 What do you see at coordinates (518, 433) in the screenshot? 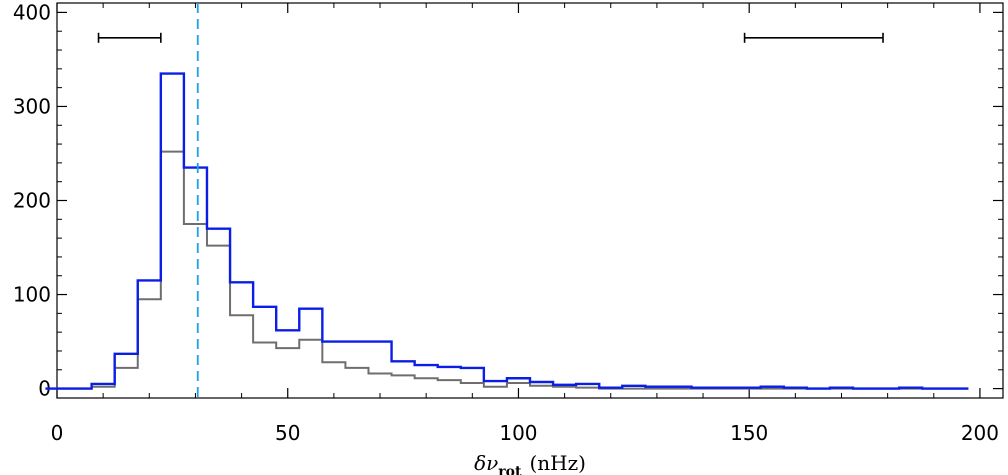
I see `x-tick-label: 100` at bounding box center [518, 433].